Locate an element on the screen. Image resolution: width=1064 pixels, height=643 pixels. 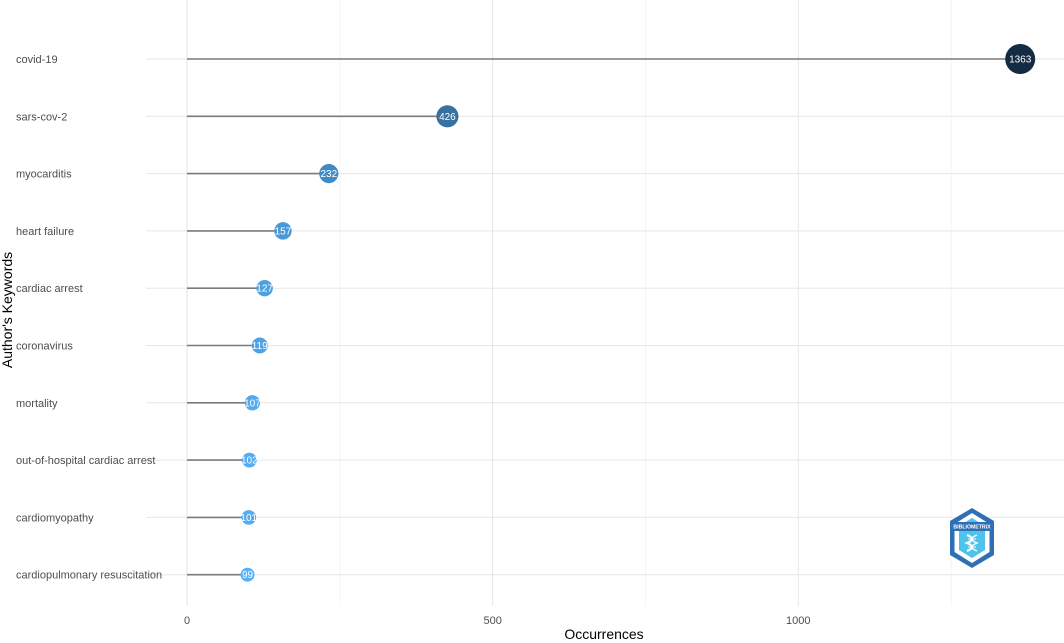
y-tick-label: cardiac arrest is located at coordinates (49, 289).